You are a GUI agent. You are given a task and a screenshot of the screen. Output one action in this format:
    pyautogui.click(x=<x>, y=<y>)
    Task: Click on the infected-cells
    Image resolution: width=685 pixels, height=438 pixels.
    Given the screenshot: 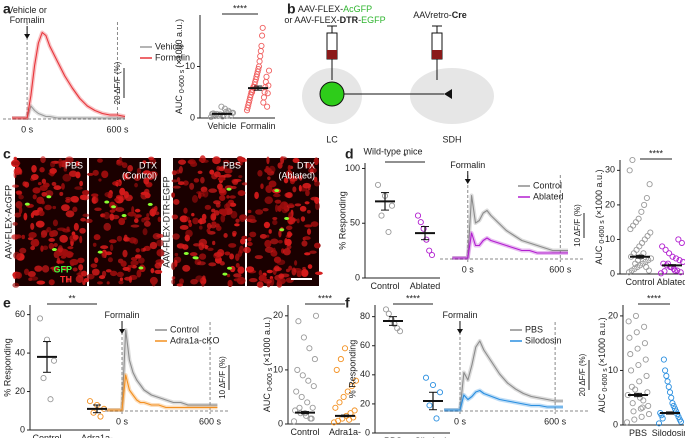 What is the action you would take?
    pyautogui.click(x=332, y=94)
    